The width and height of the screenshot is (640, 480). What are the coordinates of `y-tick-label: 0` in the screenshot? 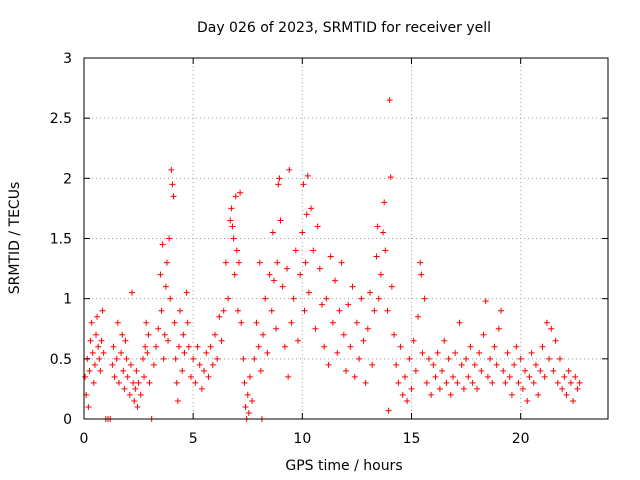 It's located at (67, 420).